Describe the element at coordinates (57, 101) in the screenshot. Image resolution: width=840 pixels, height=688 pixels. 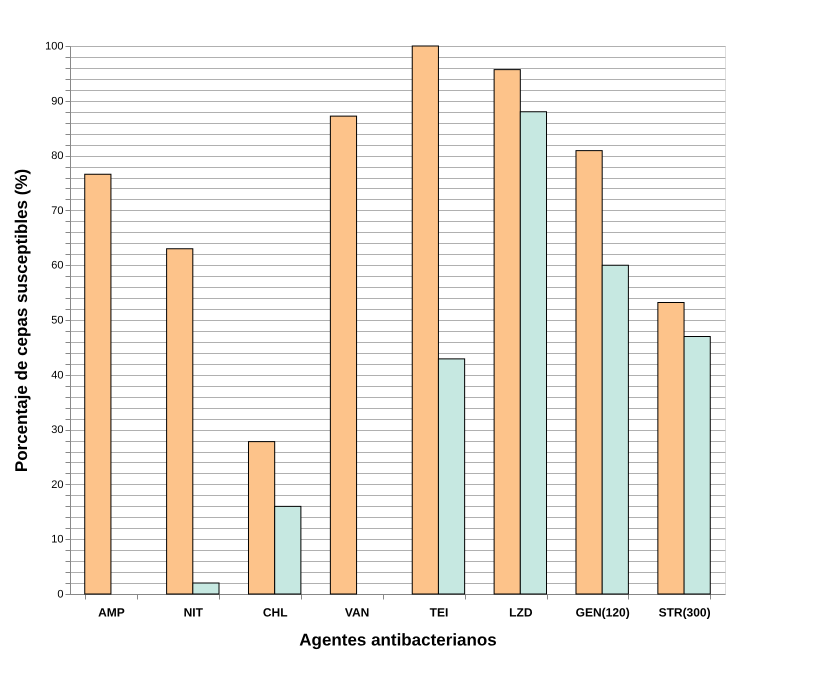
I see `y-tick-label: 90` at that location.